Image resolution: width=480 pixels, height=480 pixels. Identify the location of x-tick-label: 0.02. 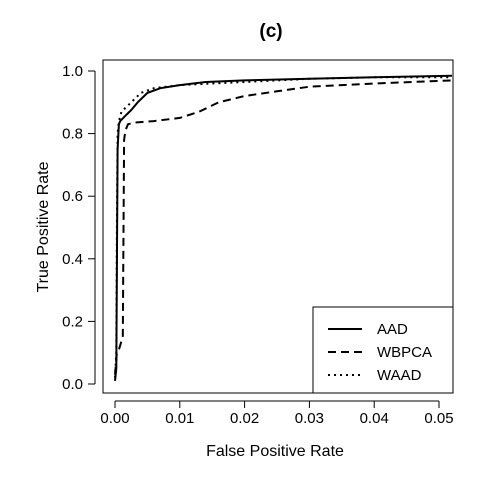
(244, 418).